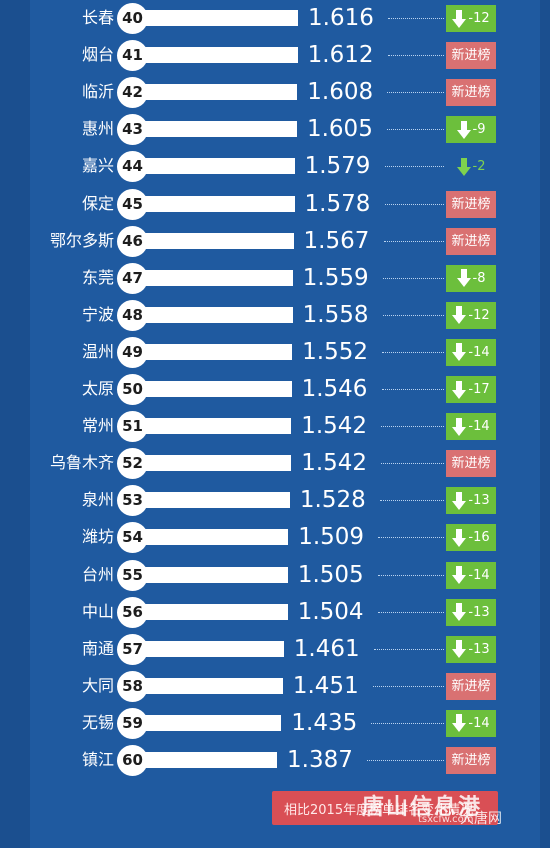 The height and width of the screenshot is (848, 550). I want to click on rank-change-badge: -17, so click(471, 389).